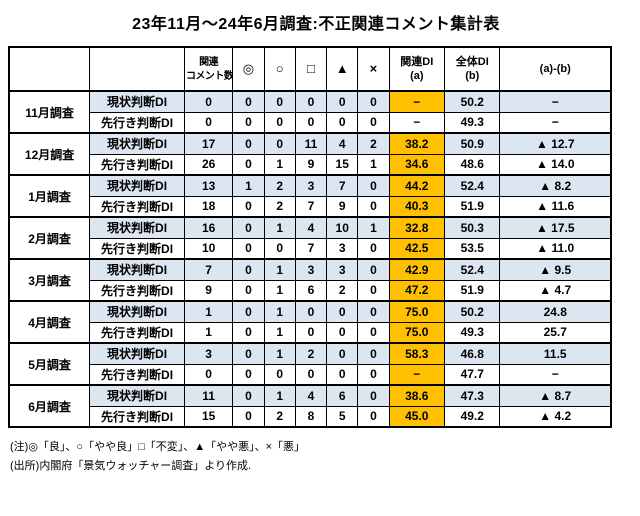 The image size is (640, 516). Describe the element at coordinates (208, 290) in the screenshot. I see `cell-comment-count: 9` at that location.